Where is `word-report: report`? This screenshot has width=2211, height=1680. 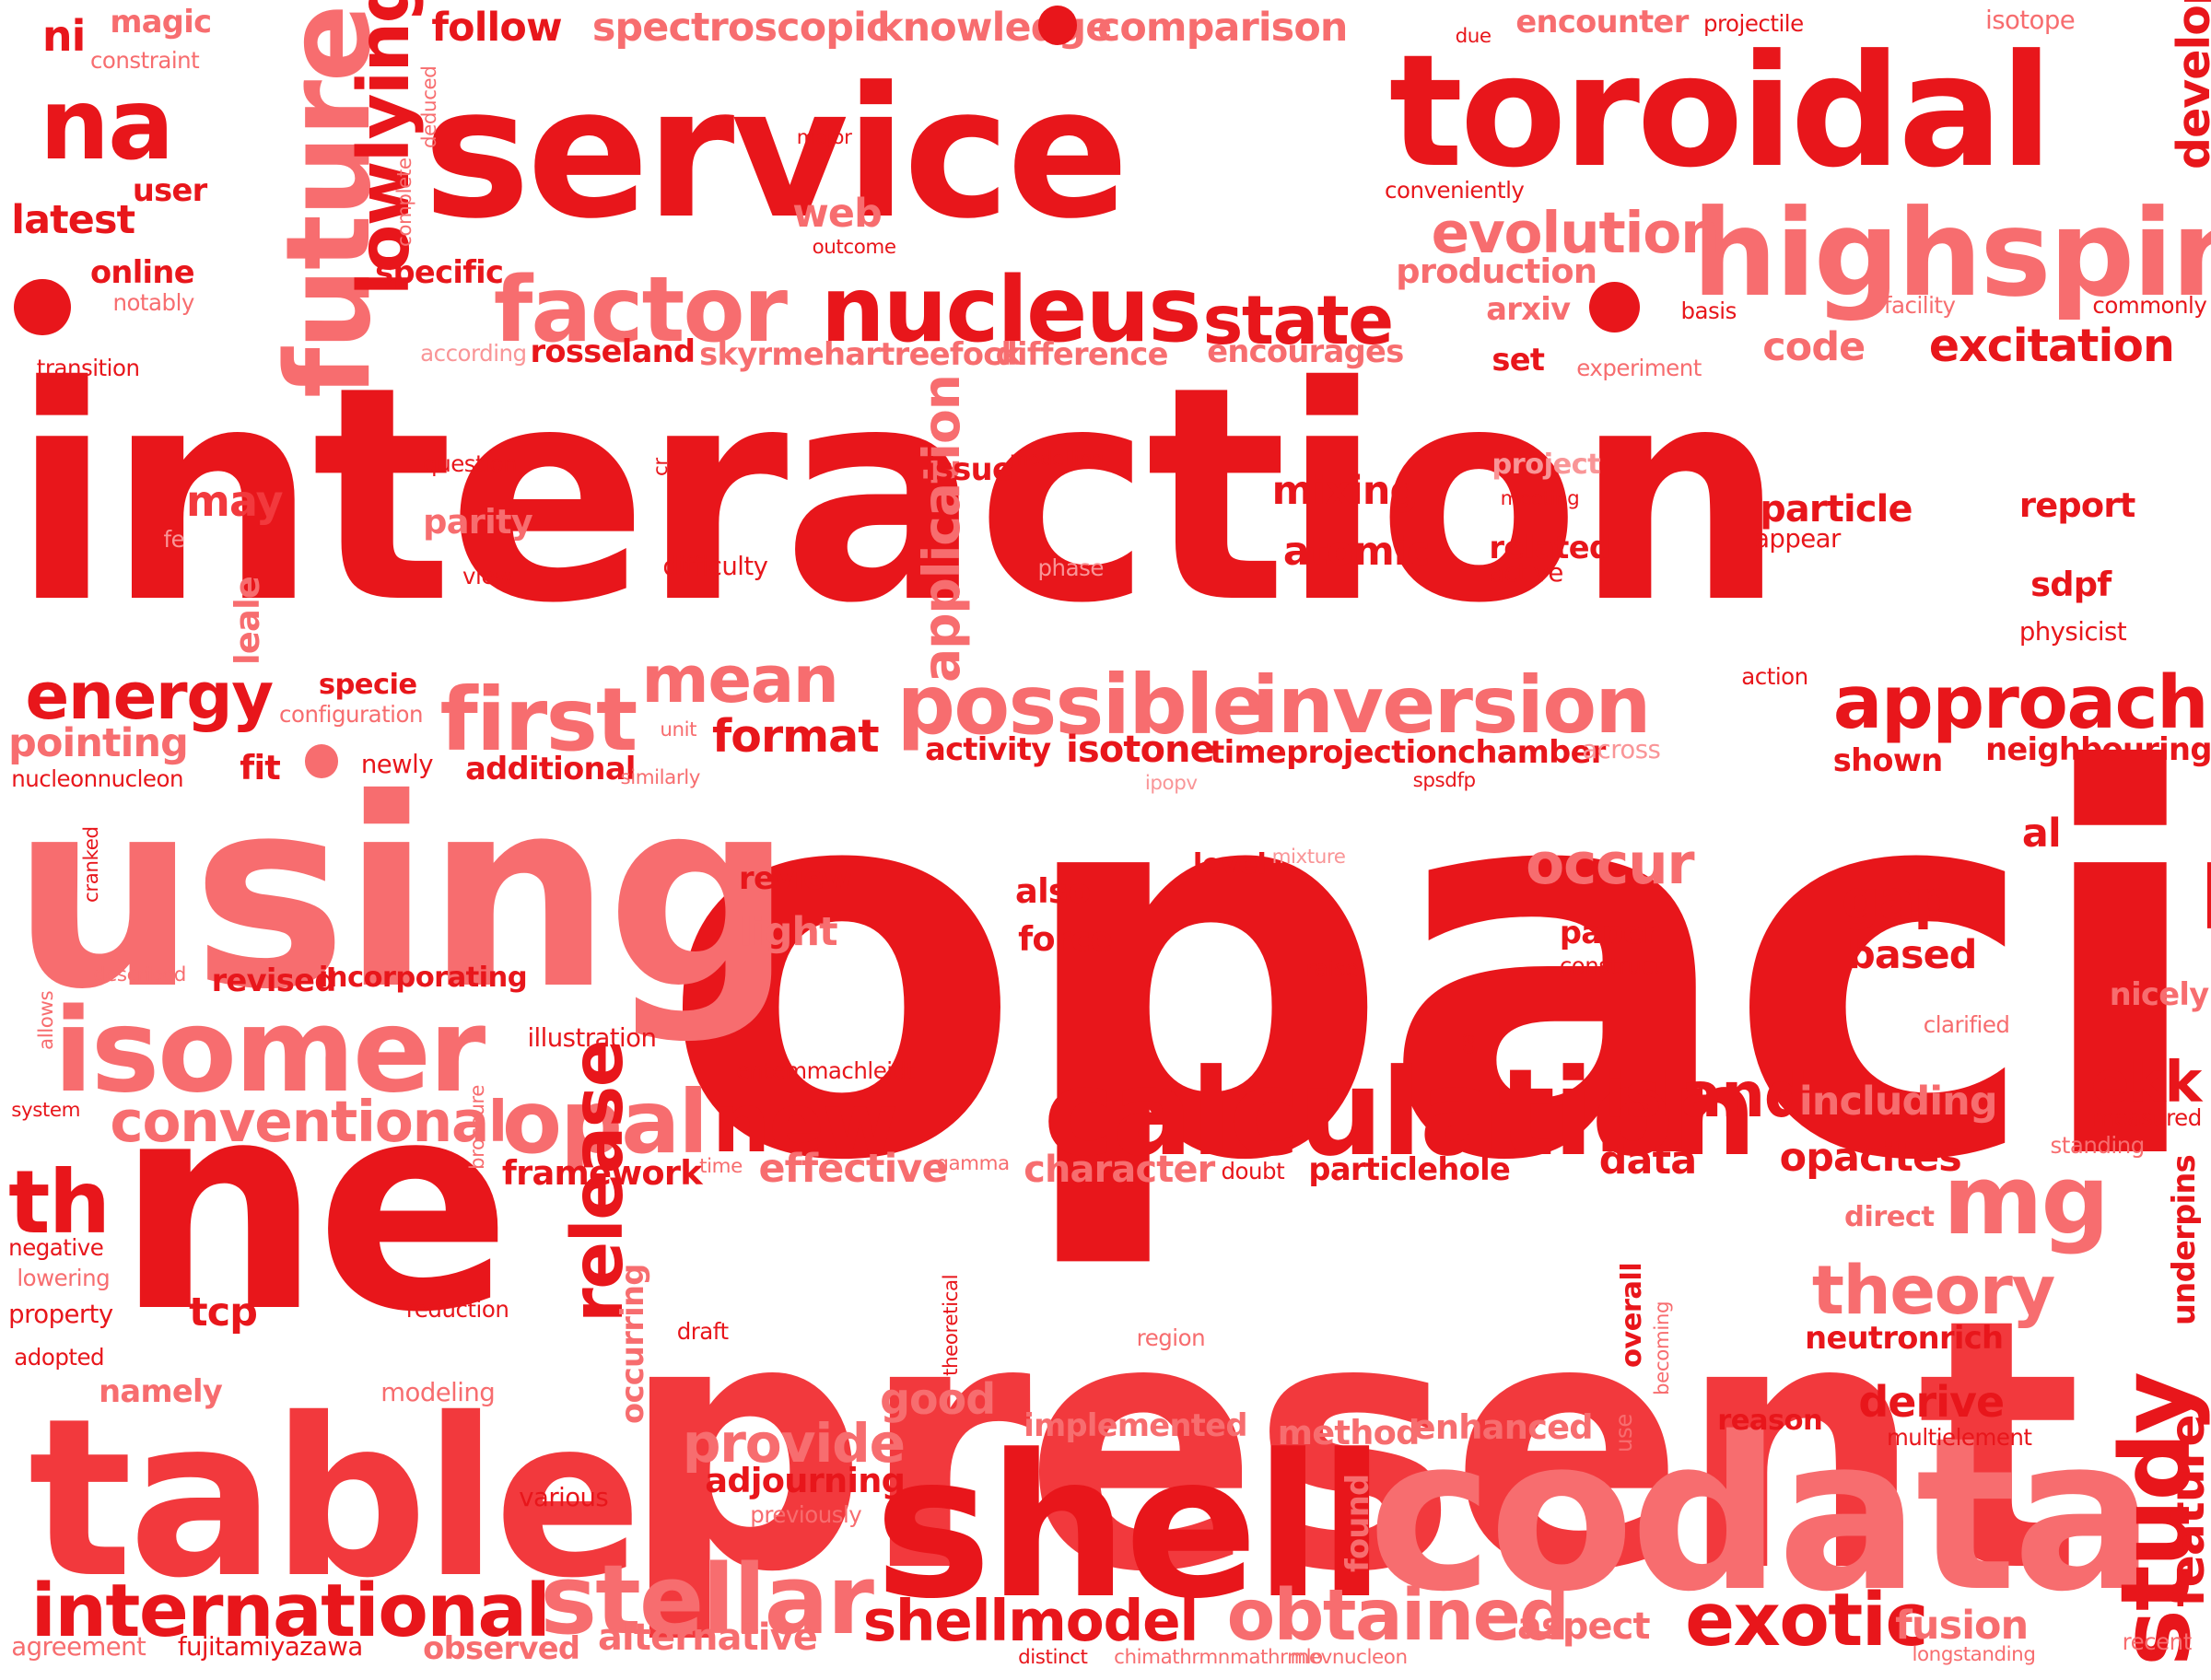 word-report: report is located at coordinates (2077, 504).